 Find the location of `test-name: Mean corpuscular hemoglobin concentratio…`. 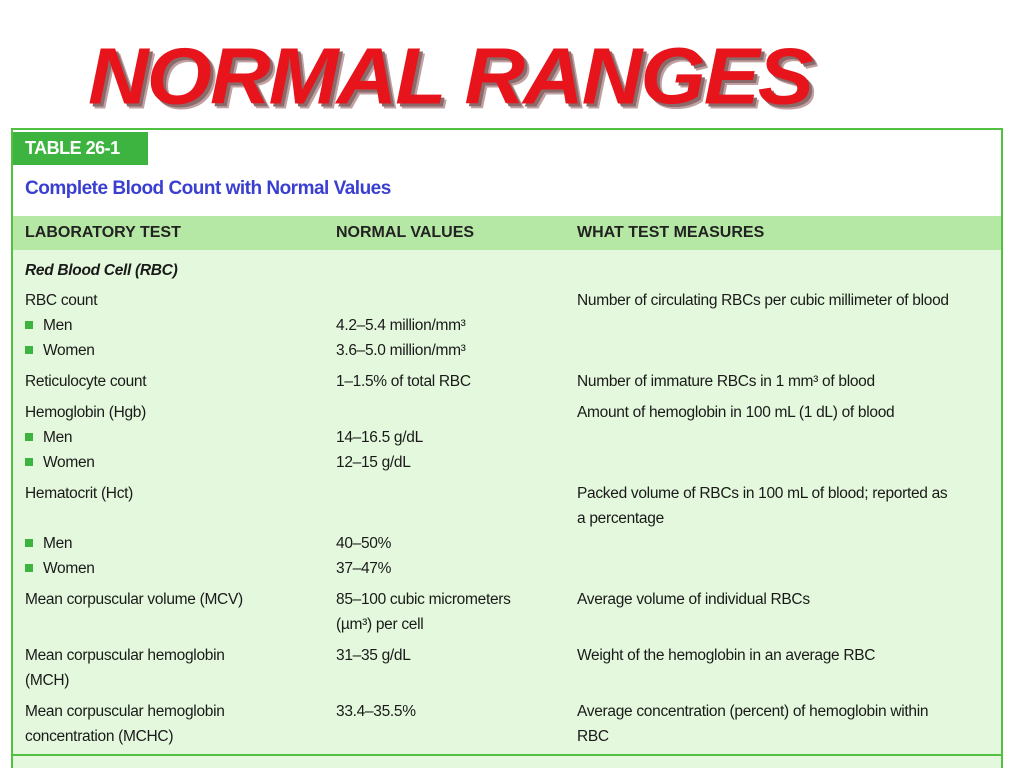

test-name: Mean corpuscular hemoglobin concentratio… is located at coordinates (125, 724).